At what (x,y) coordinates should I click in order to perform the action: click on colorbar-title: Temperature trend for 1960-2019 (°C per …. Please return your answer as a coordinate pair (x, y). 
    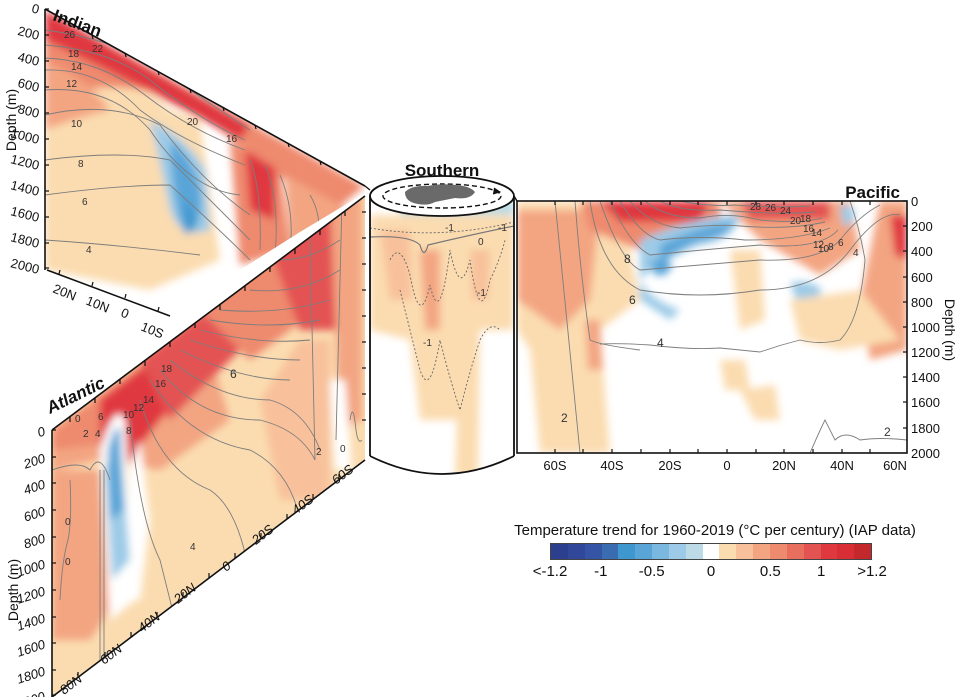
    Looking at the image, I should click on (715, 530).